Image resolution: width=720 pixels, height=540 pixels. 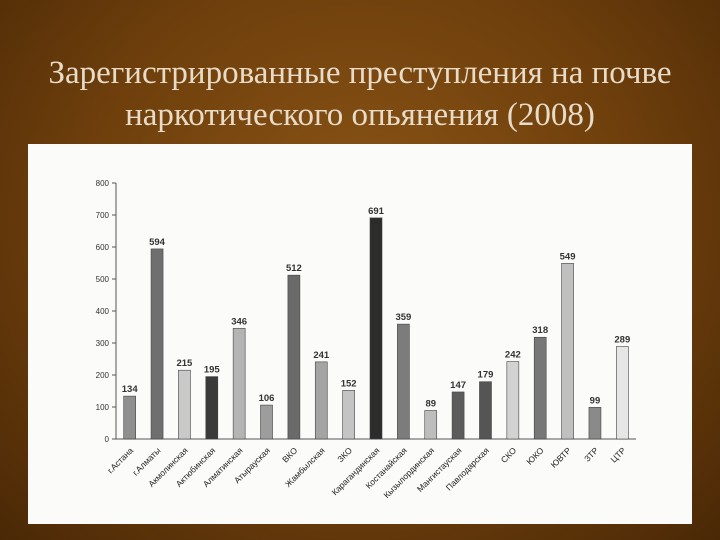 What do you see at coordinates (157, 242) in the screenshot?
I see `data-label: 594` at bounding box center [157, 242].